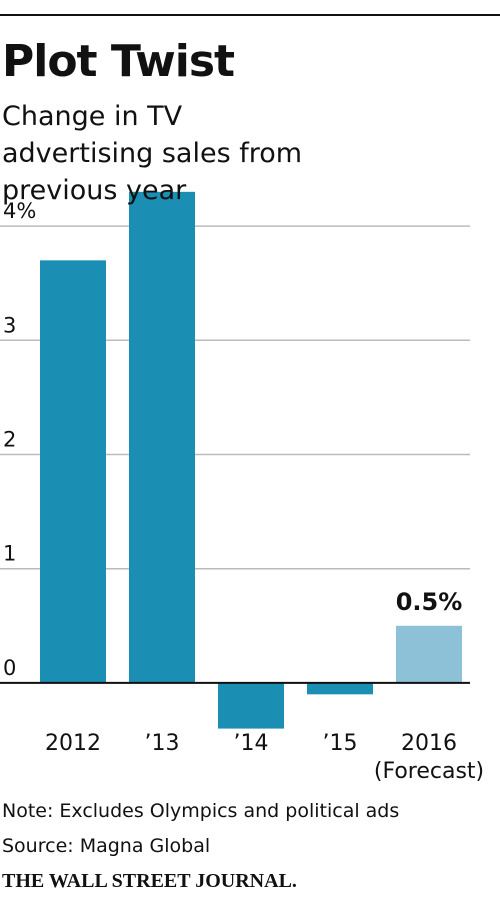 The height and width of the screenshot is (901, 500). What do you see at coordinates (429, 757) in the screenshot?
I see `x-tick-label: 2016 (Forecast)` at bounding box center [429, 757].